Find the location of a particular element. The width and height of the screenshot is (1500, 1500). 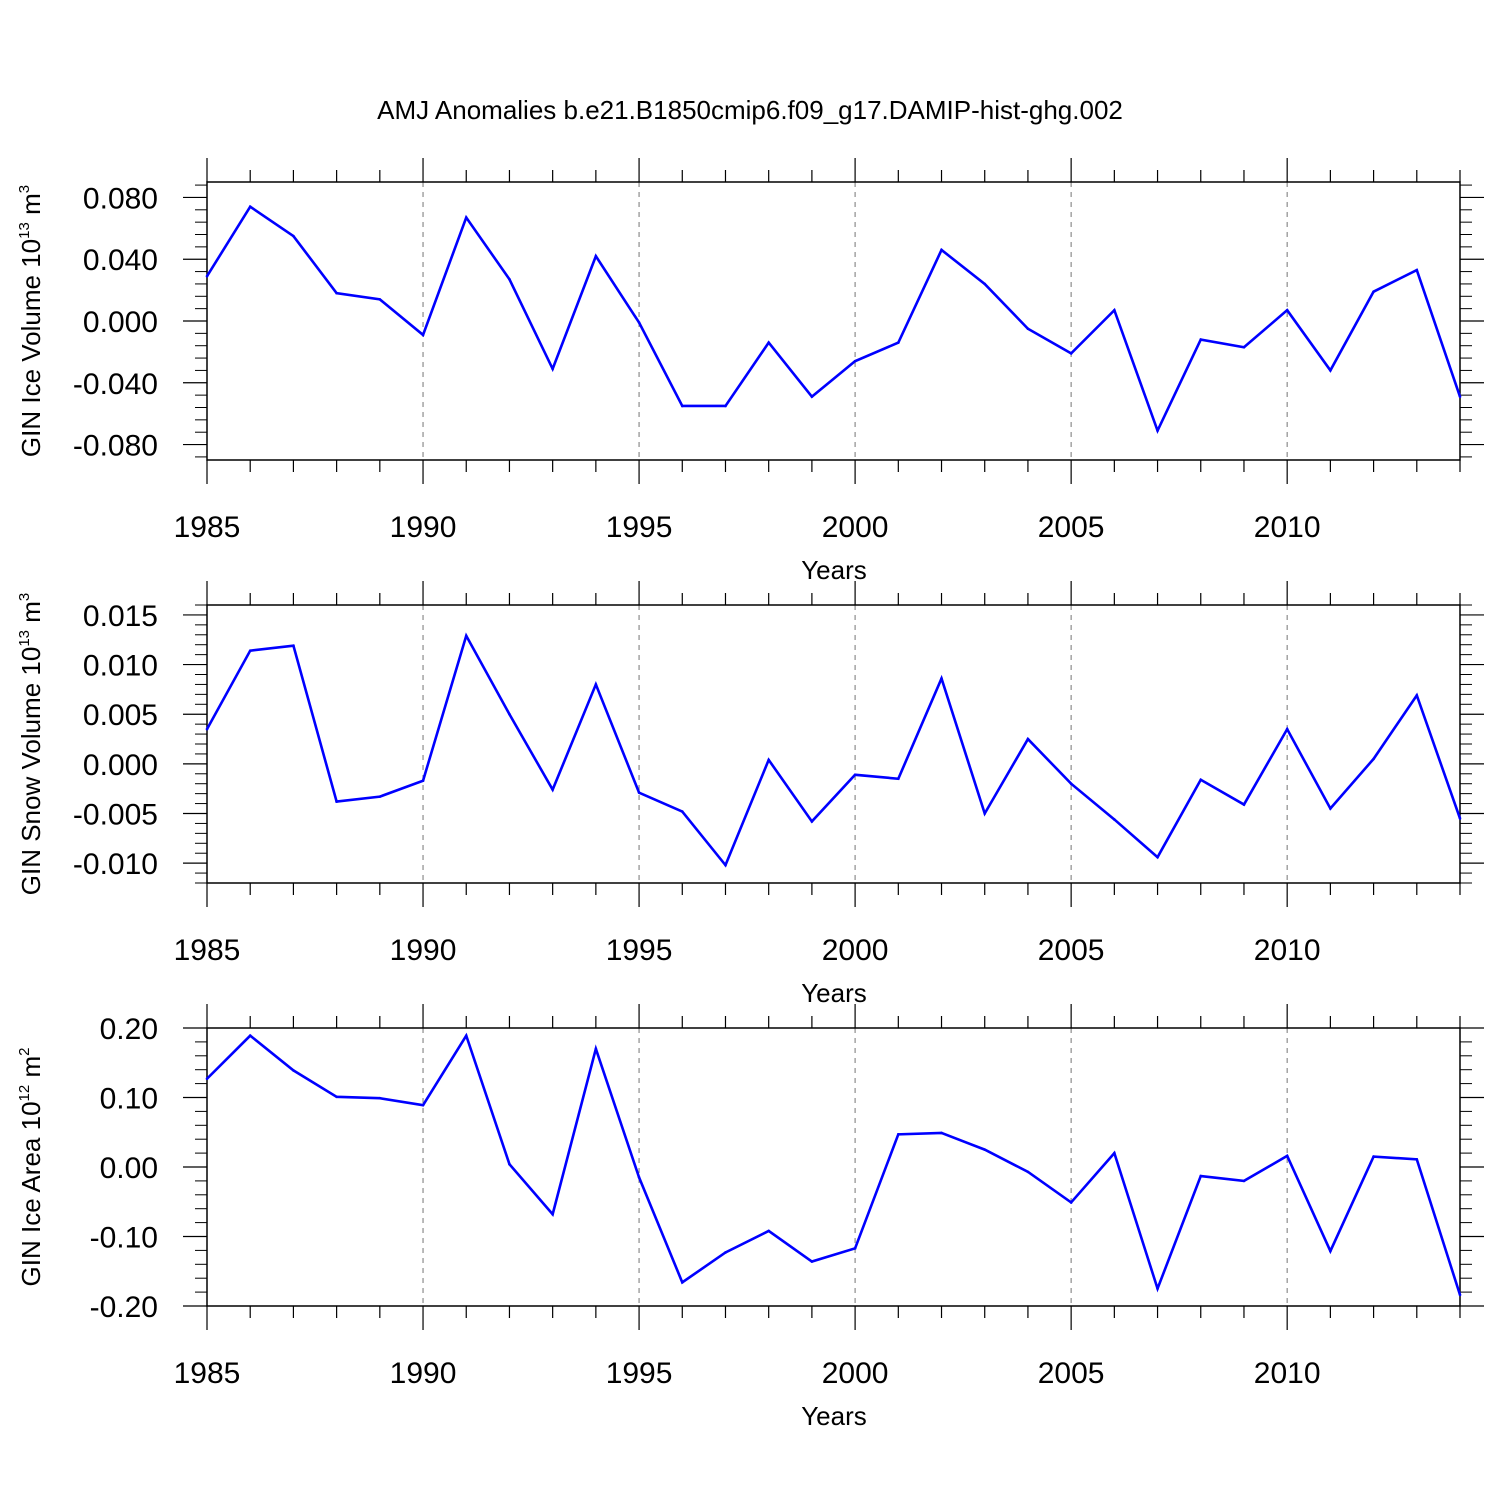

y-axis-title-text: GIN Ice Area 10 is located at coordinates (31, 1193).